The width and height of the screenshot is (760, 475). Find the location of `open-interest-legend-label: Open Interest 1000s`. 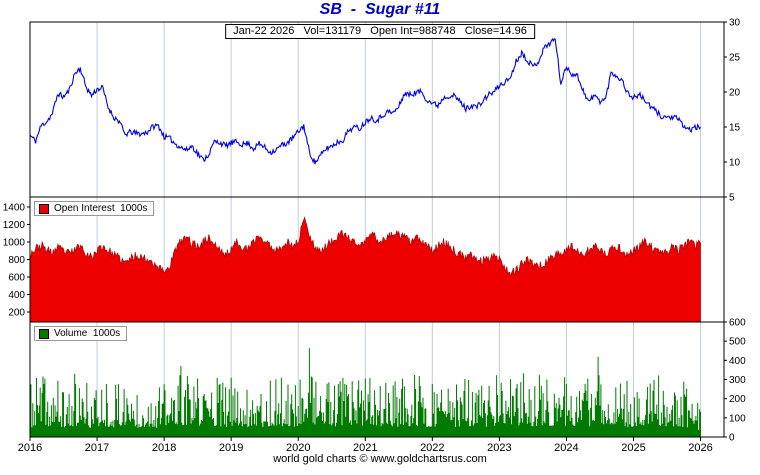

open-interest-legend-label: Open Interest 1000s is located at coordinates (101, 208).